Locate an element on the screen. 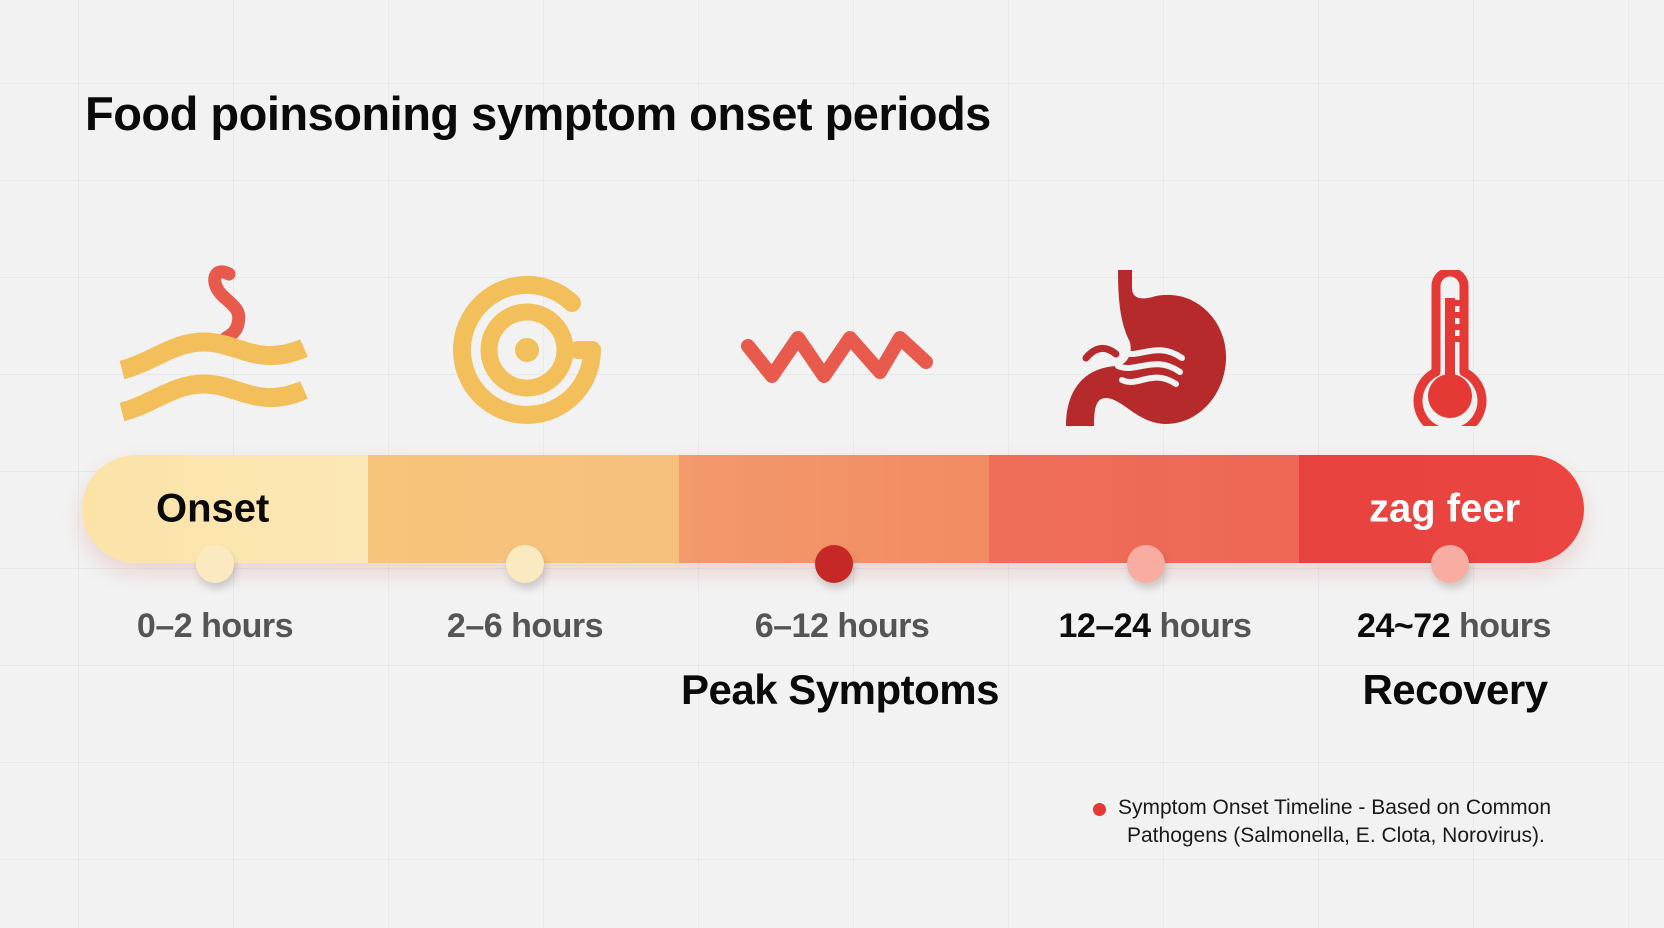 This screenshot has height=928, width=1664. stomach-icon is located at coordinates (1146, 348).